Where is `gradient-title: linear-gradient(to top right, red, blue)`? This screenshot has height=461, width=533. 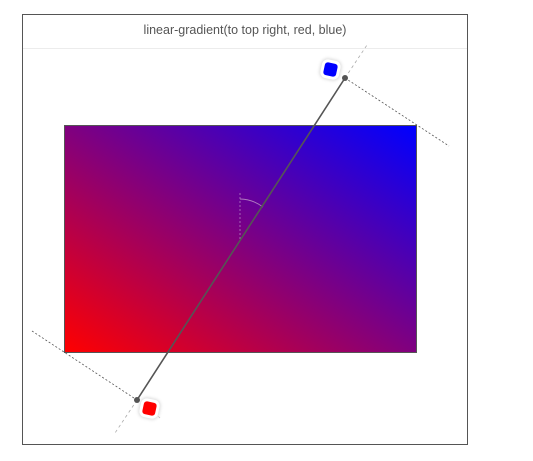 gradient-title: linear-gradient(to top right, red, blue) is located at coordinates (245, 32).